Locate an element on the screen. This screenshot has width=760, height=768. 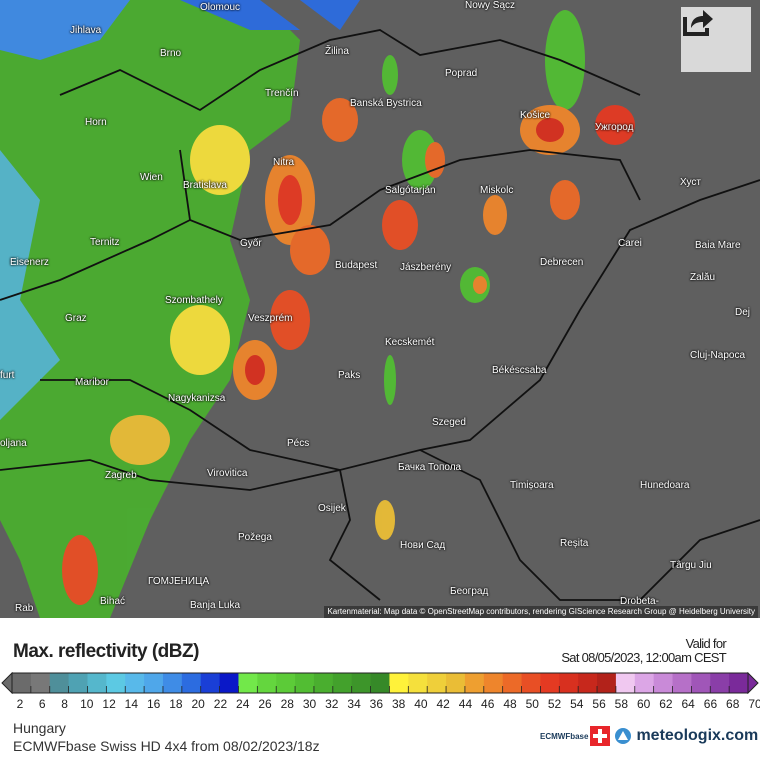
city-name: Хуст is located at coordinates (690, 182).